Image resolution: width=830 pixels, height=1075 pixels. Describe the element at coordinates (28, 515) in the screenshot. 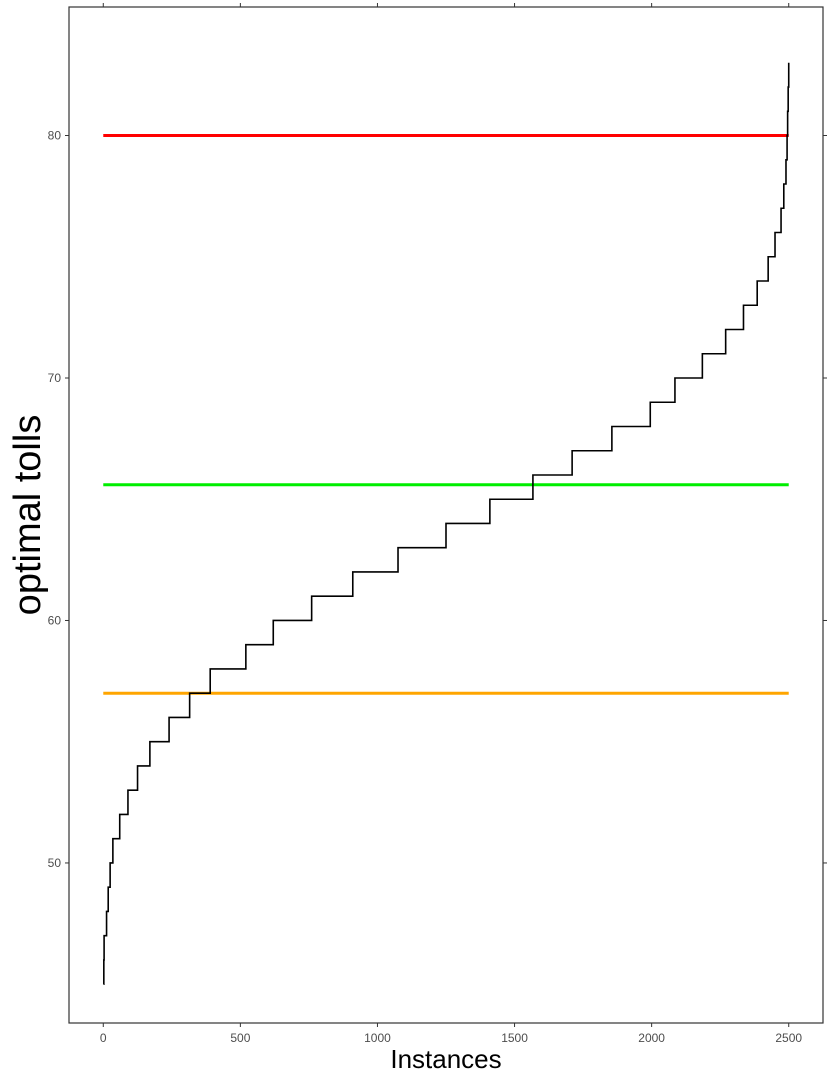

I see `y-axis-title: optimal tolls` at that location.